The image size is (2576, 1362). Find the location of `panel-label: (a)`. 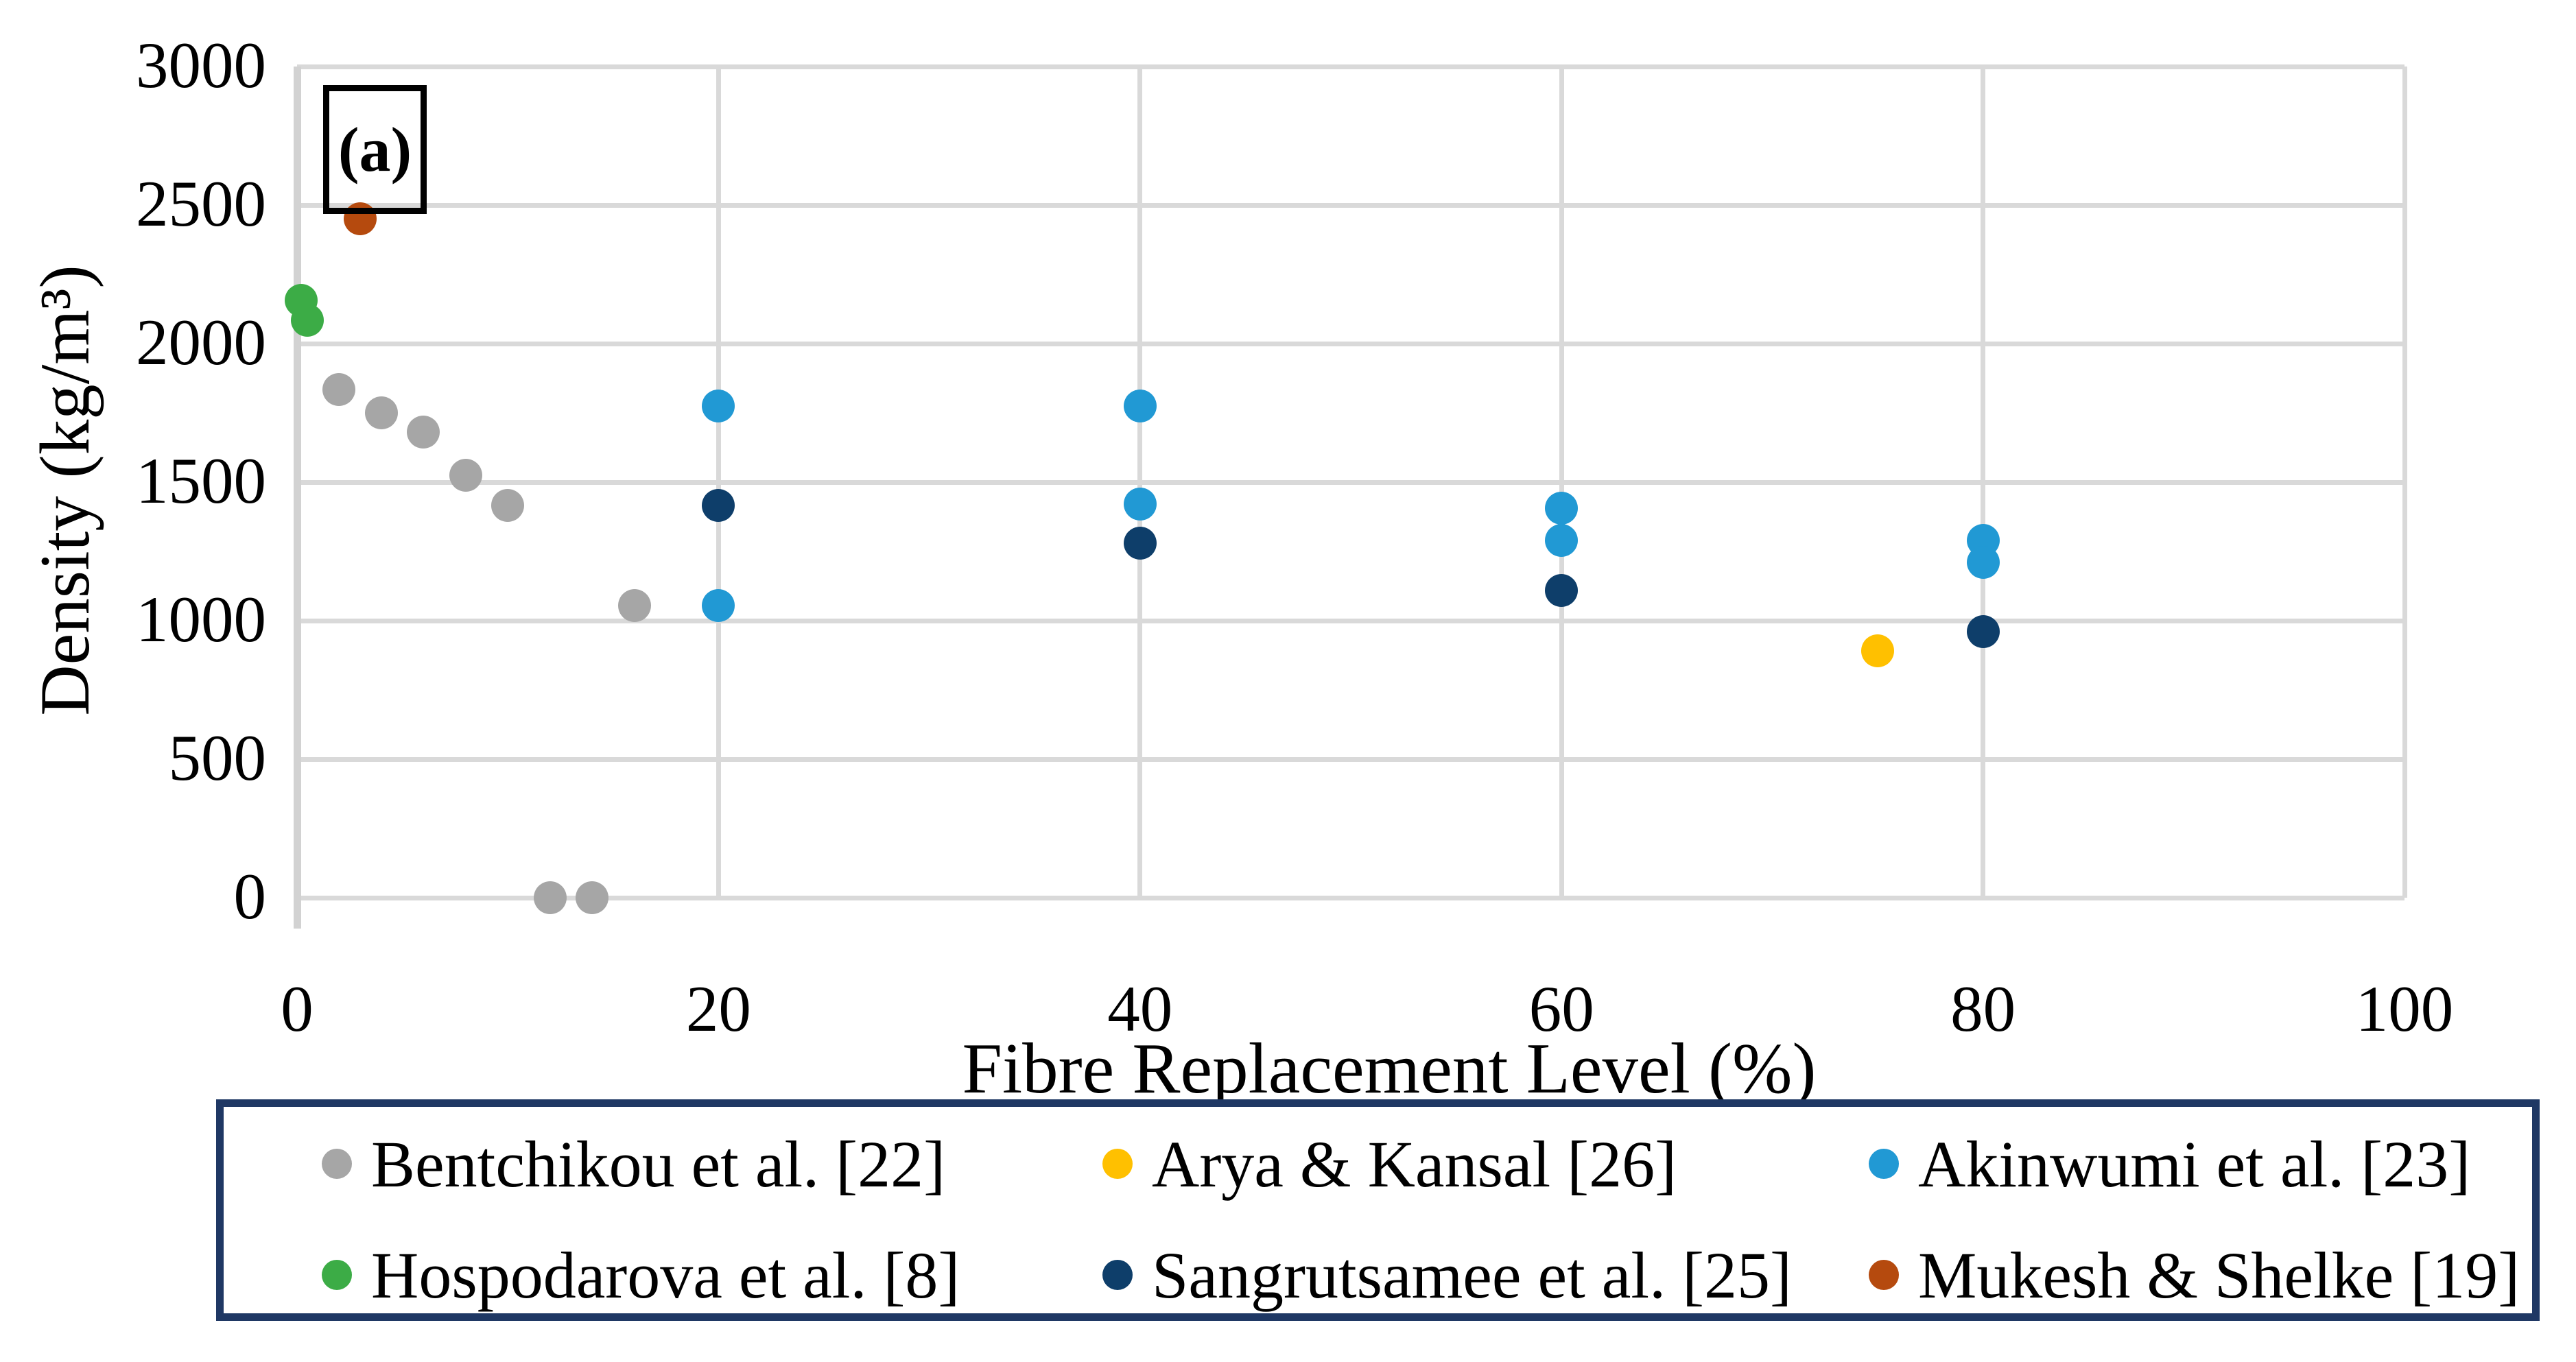

panel-label: (a) is located at coordinates (375, 149).